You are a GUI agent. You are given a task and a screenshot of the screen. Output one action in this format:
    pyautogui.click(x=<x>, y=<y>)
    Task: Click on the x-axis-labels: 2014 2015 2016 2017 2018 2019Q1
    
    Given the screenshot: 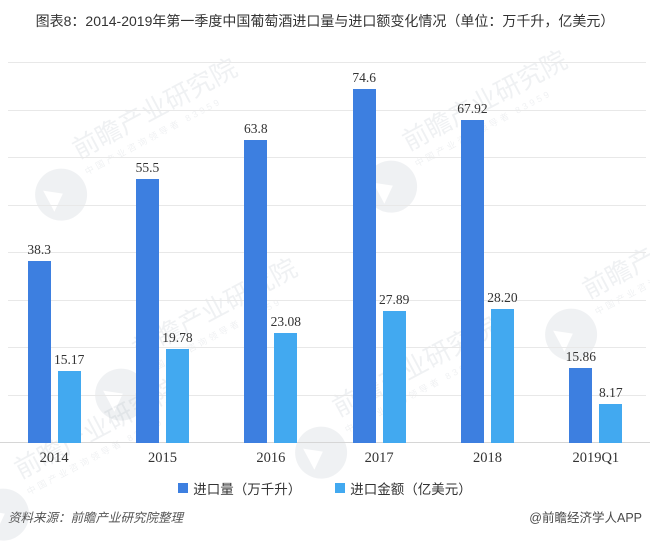 What is the action you would take?
    pyautogui.click(x=325, y=458)
    